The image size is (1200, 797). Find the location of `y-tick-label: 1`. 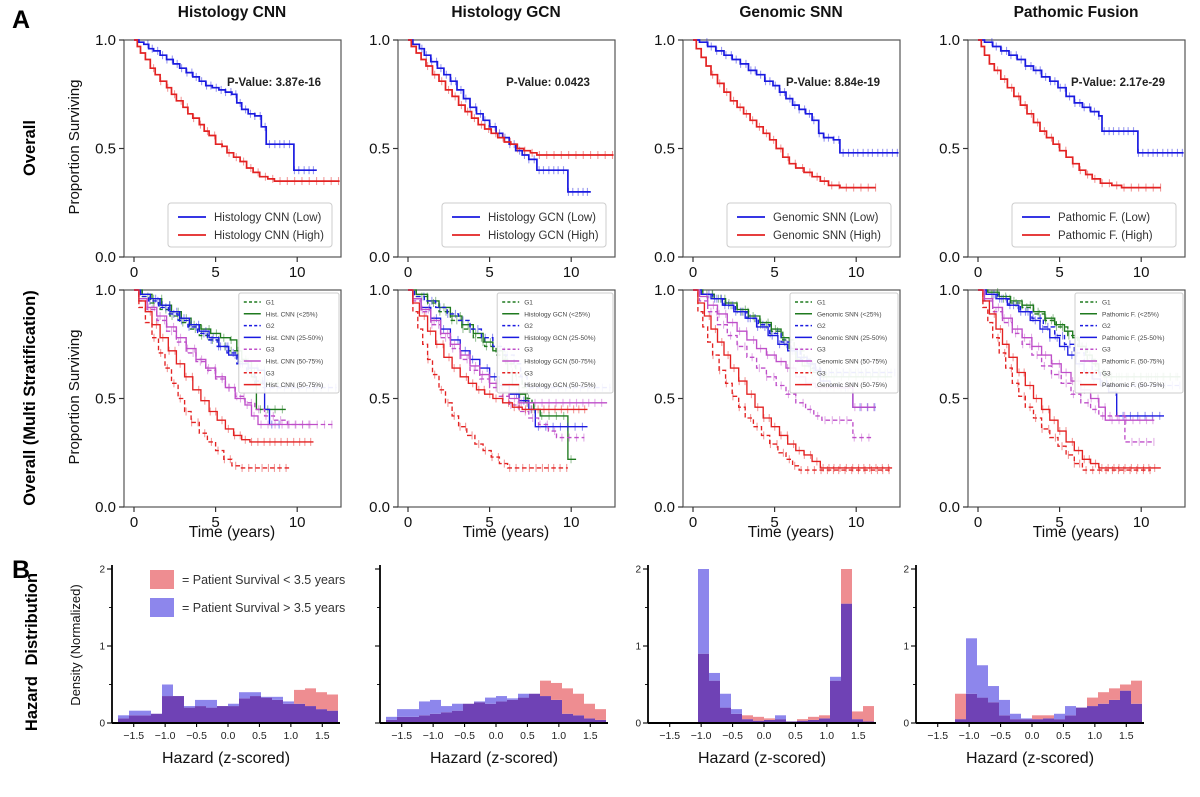

y-tick-label: 1 is located at coordinates (906, 647).